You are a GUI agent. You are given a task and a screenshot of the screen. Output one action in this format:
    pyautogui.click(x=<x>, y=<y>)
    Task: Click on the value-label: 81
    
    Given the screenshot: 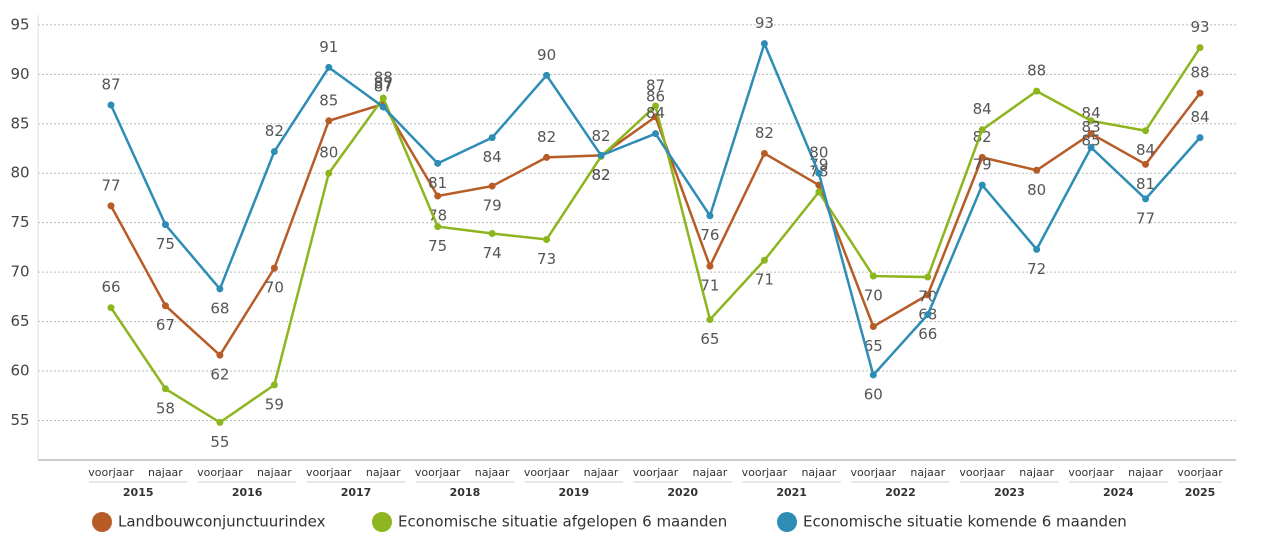 What is the action you would take?
    pyautogui.click(x=437, y=183)
    